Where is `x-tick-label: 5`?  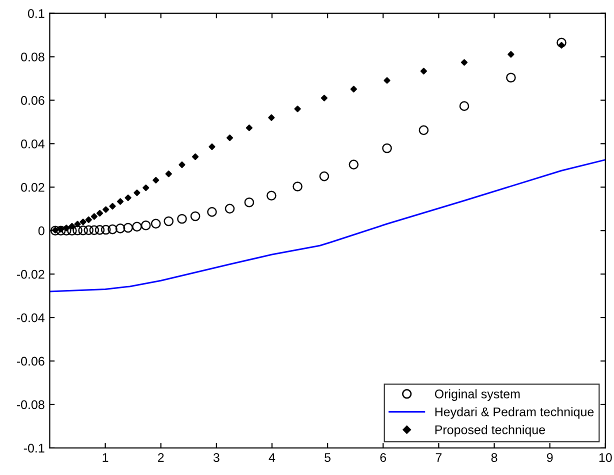 x-tick-label: 5 is located at coordinates (327, 457).